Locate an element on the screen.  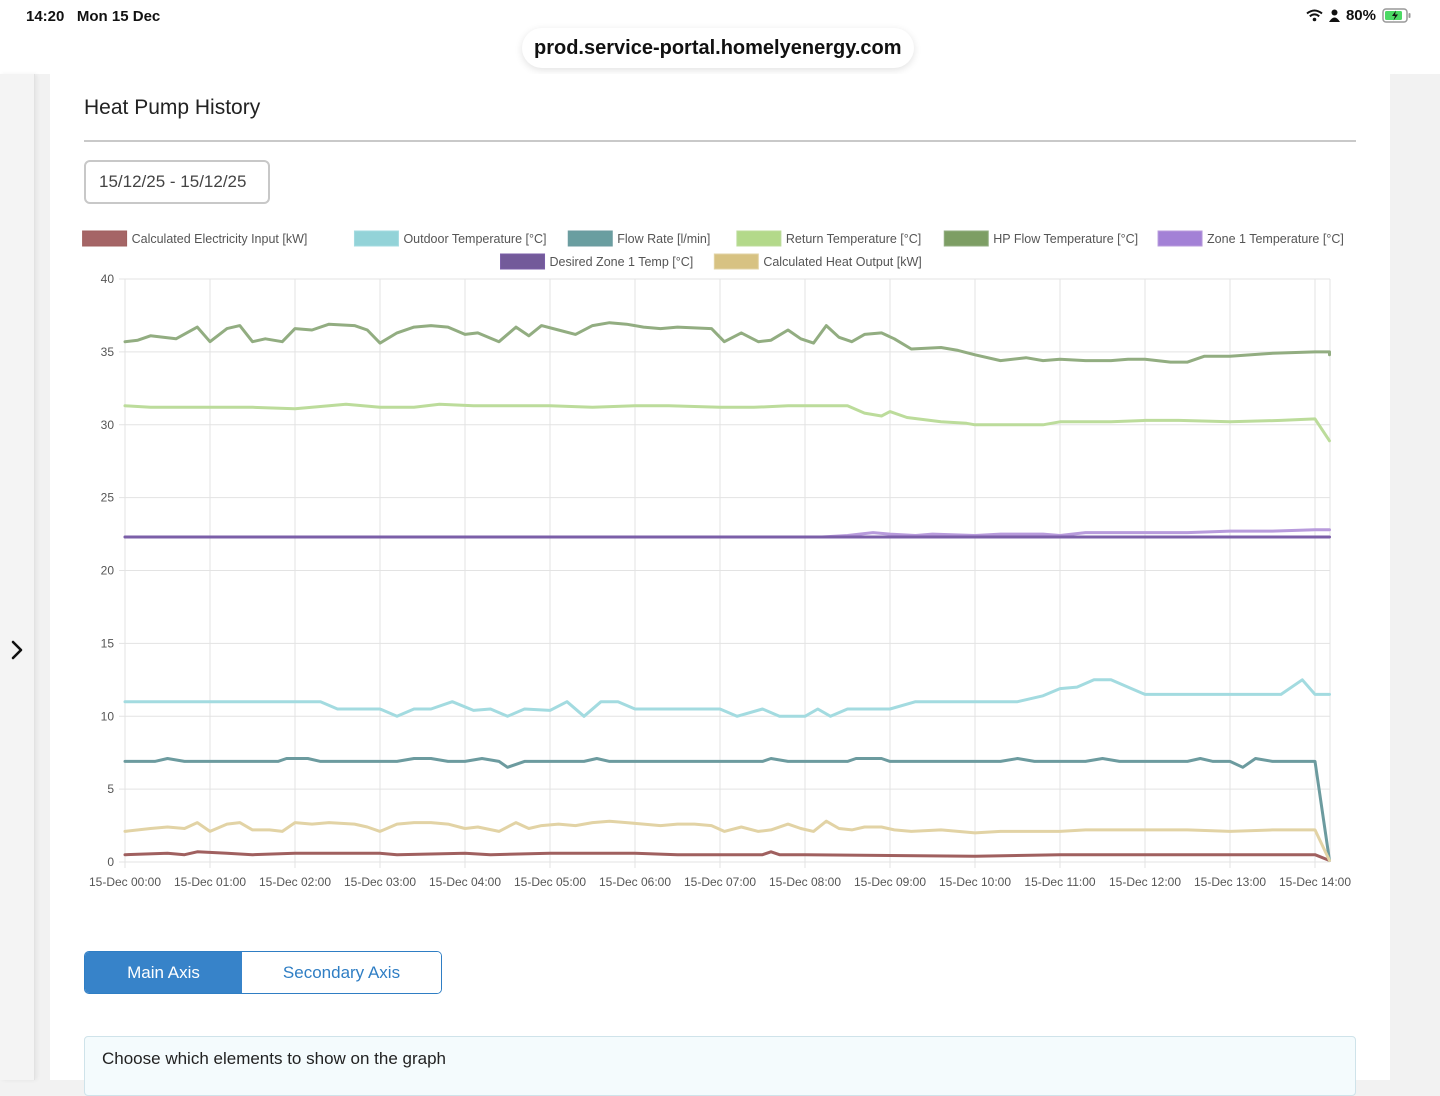
y-tick-label: 15 is located at coordinates (108, 643).